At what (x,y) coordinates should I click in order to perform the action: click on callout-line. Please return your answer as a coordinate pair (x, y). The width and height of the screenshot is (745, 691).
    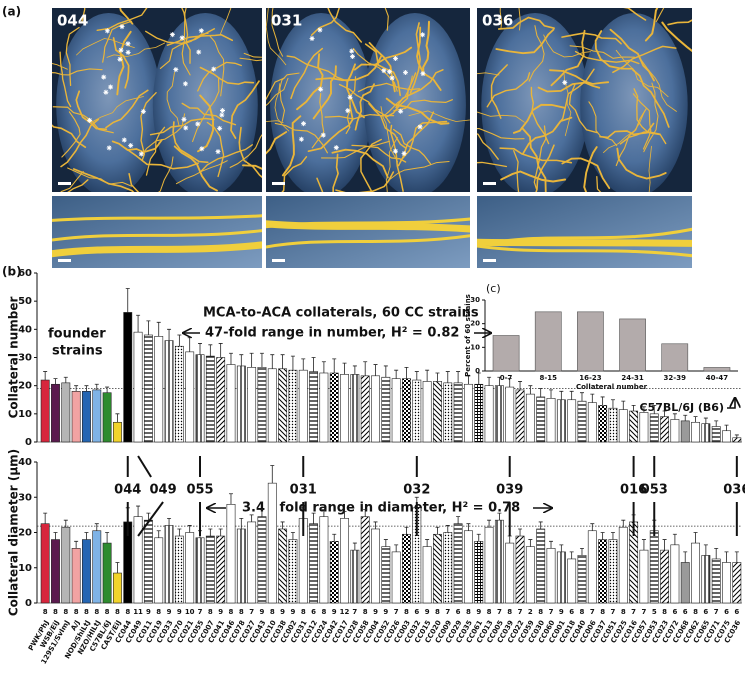
    Looking at the image, I should click on (144, 466).